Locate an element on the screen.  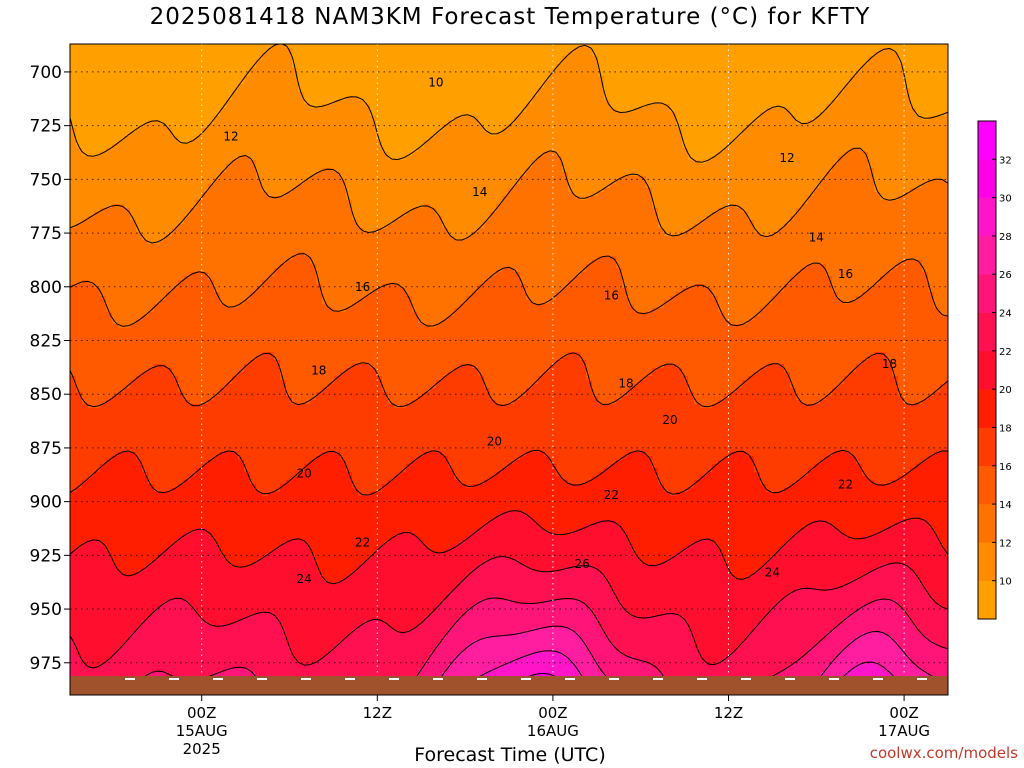
x-tick-label: 16AUG is located at coordinates (553, 731).